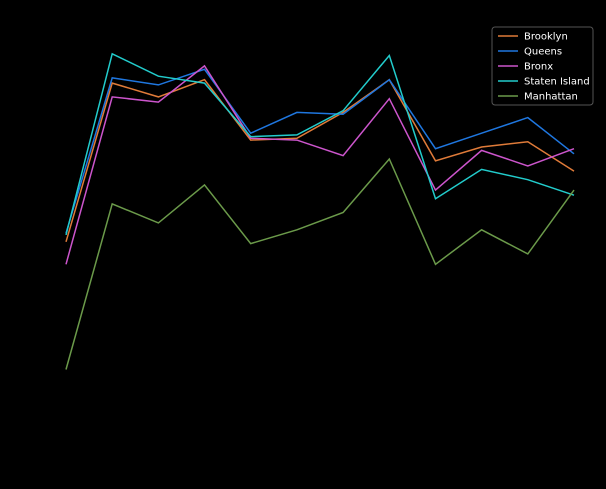 This screenshot has width=606, height=489. I want to click on legend-label: Bronx, so click(538, 67).